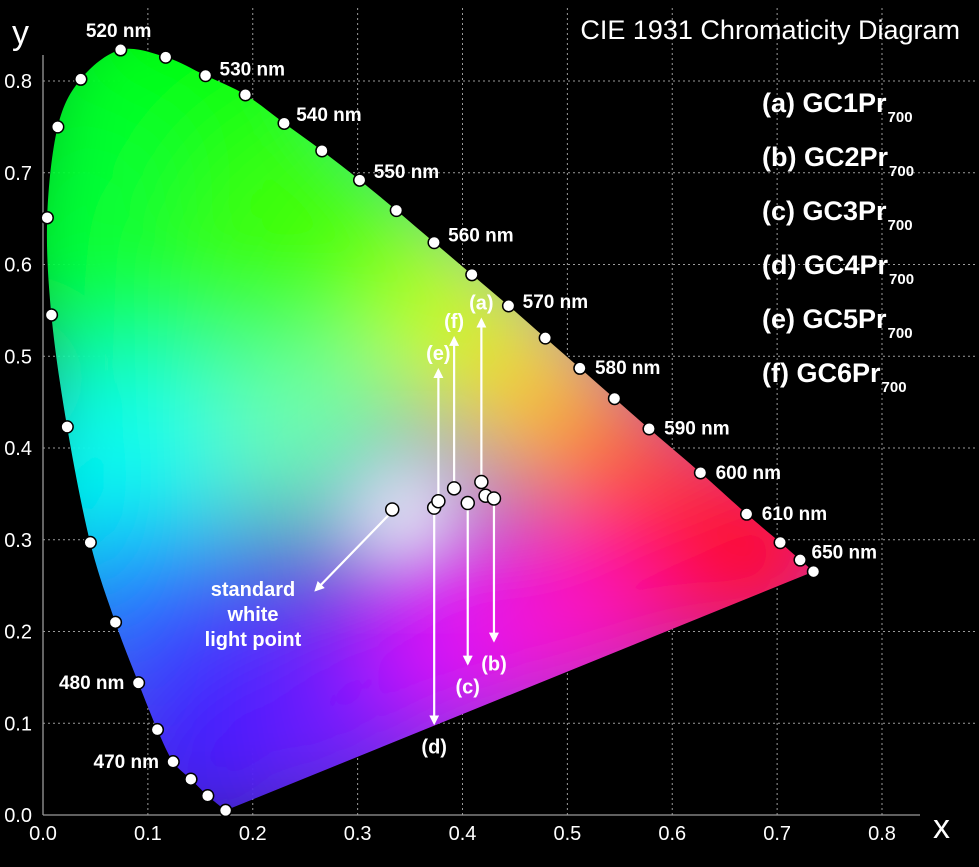 The height and width of the screenshot is (867, 979). What do you see at coordinates (838, 269) in the screenshot?
I see `legend-entry: (d) GC4Pr700` at bounding box center [838, 269].